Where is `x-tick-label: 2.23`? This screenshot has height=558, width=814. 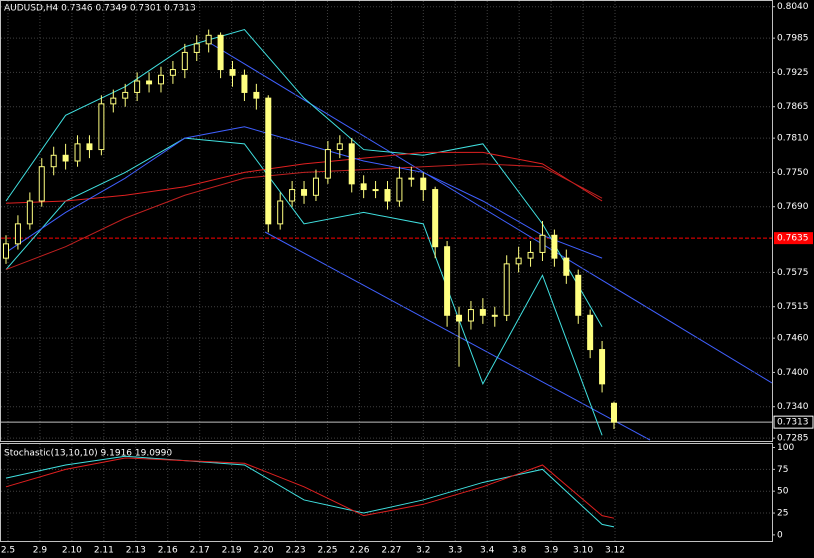
x-tick-label: 2.23 is located at coordinates (296, 551).